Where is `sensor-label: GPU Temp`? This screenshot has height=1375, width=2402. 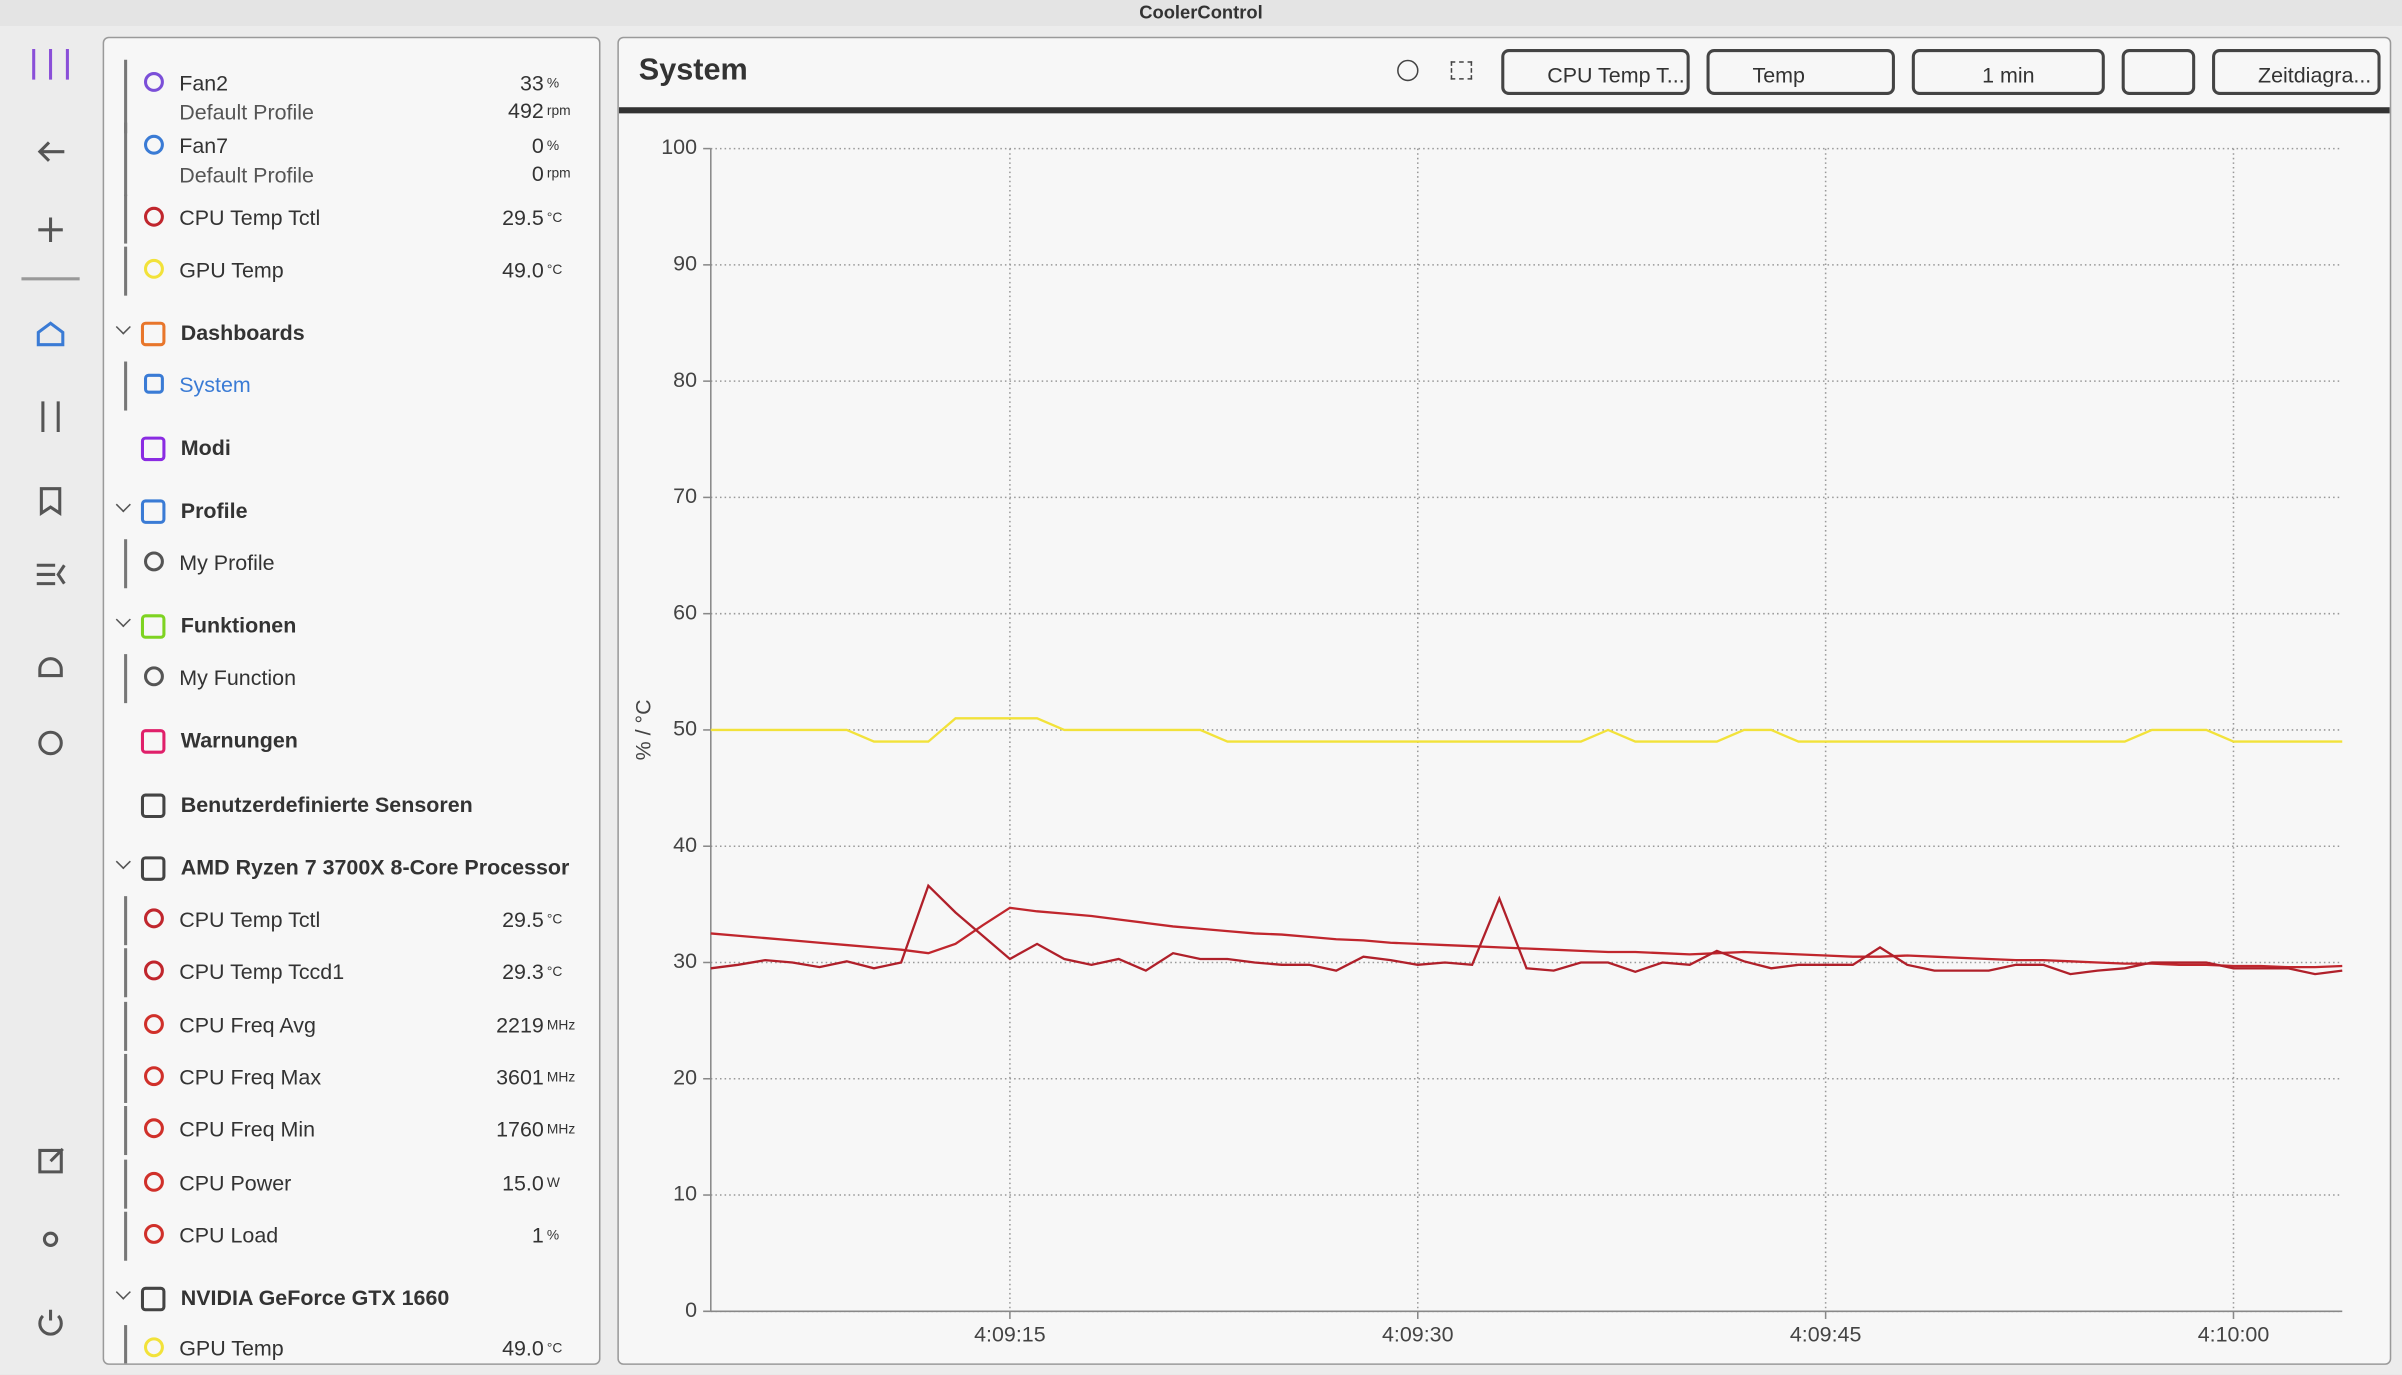
sensor-label: GPU Temp is located at coordinates (231, 269).